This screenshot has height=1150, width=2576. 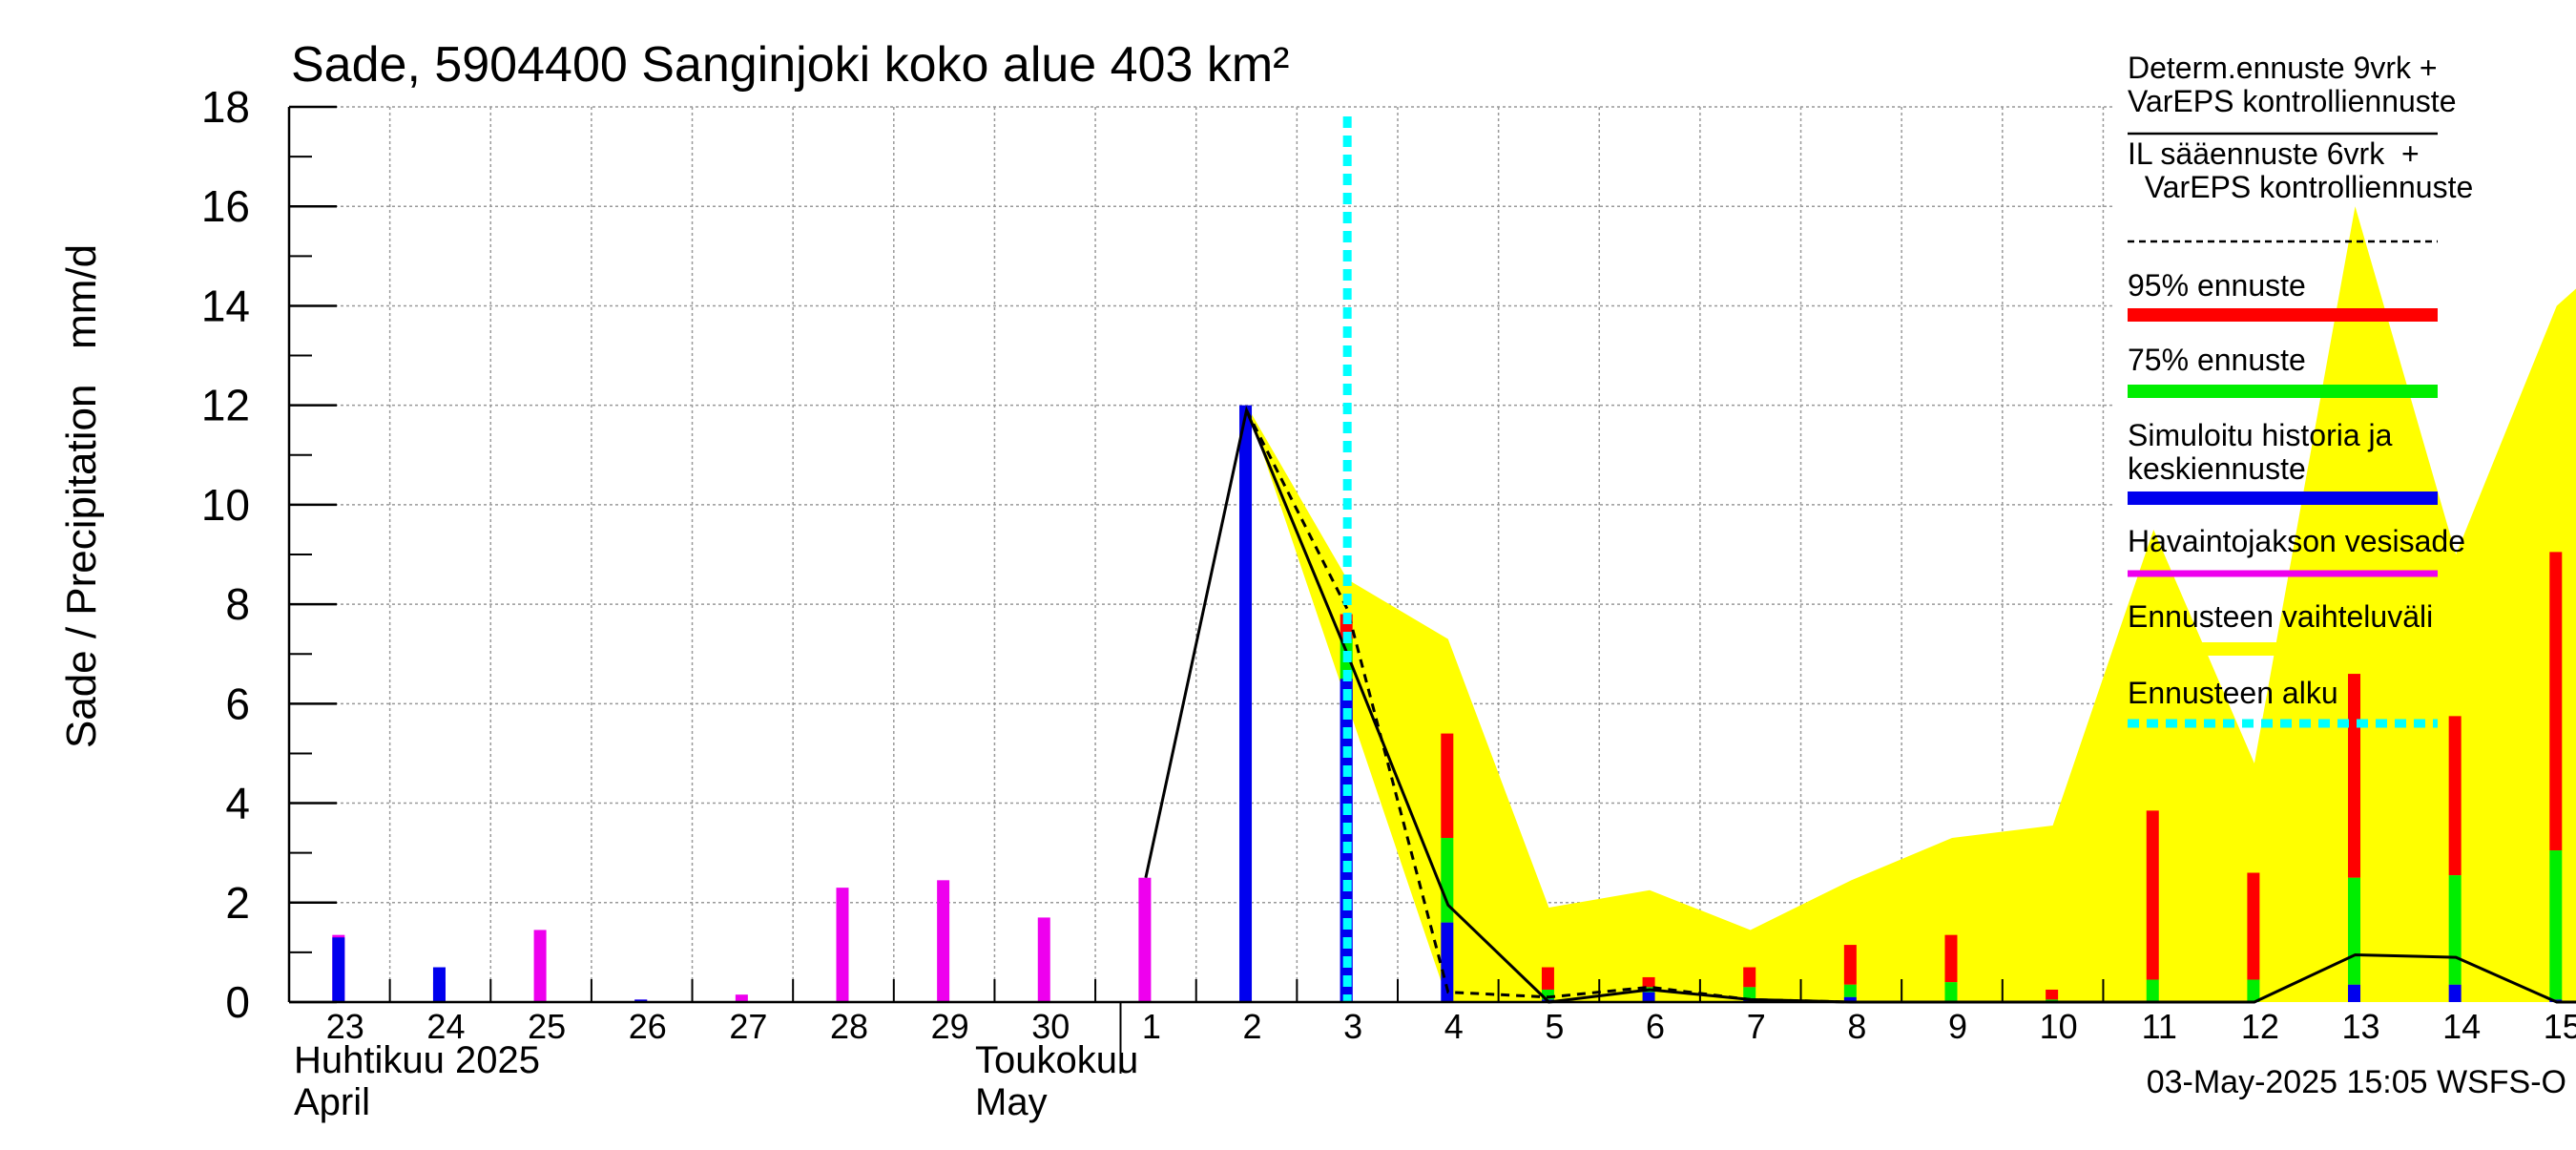 What do you see at coordinates (1252, 1026) in the screenshot?
I see `x-tick-label: 2` at bounding box center [1252, 1026].